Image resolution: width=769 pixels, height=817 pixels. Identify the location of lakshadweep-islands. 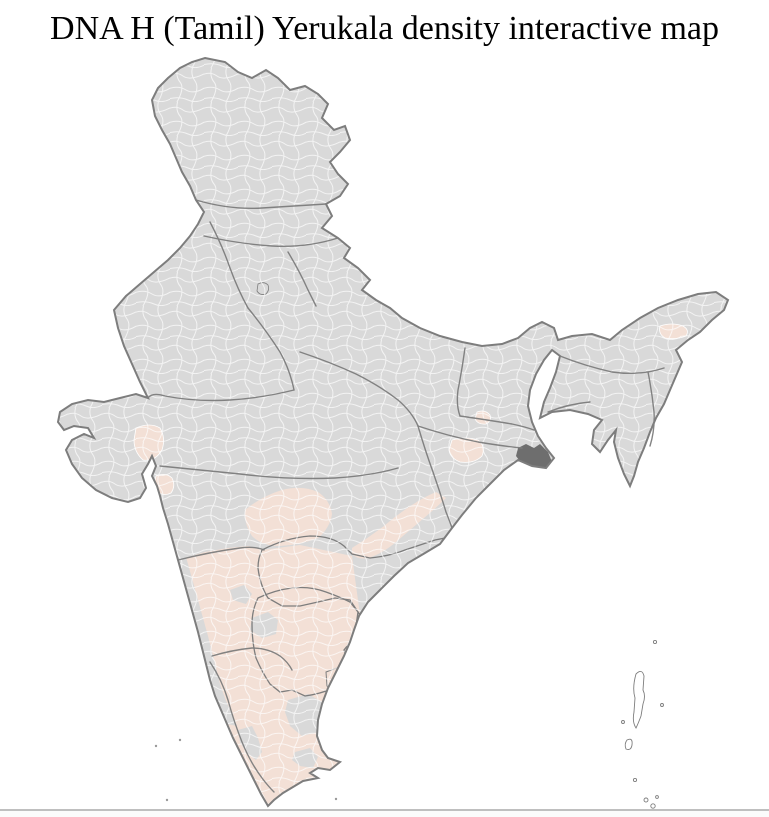
(246, 770).